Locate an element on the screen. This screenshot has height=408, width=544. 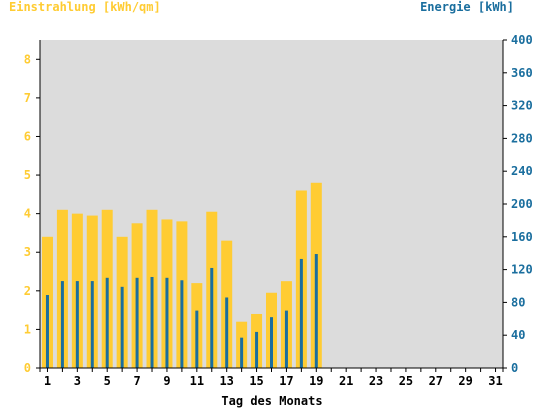
x-tick-label: 21 is located at coordinates (346, 381).